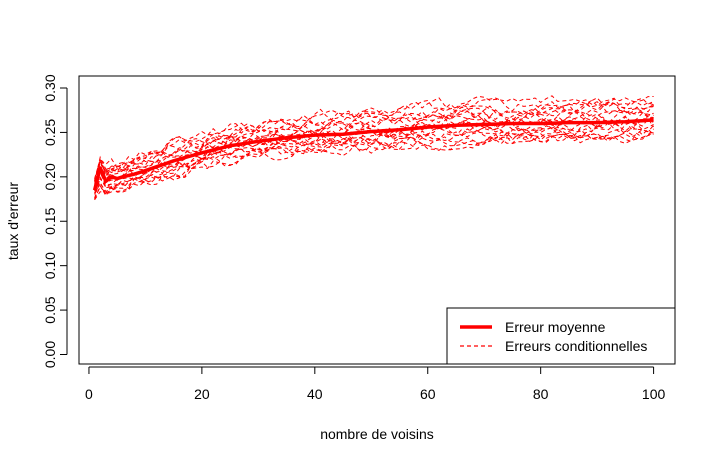  Describe the element at coordinates (541, 394) in the screenshot. I see `x-tick-label: 80` at that location.